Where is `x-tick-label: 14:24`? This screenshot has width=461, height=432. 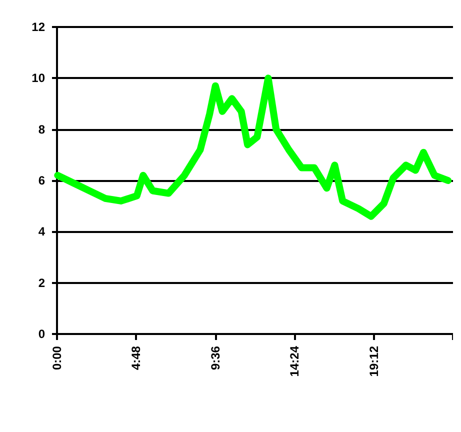
x-tick-label: 14:24 is located at coordinates (295, 361).